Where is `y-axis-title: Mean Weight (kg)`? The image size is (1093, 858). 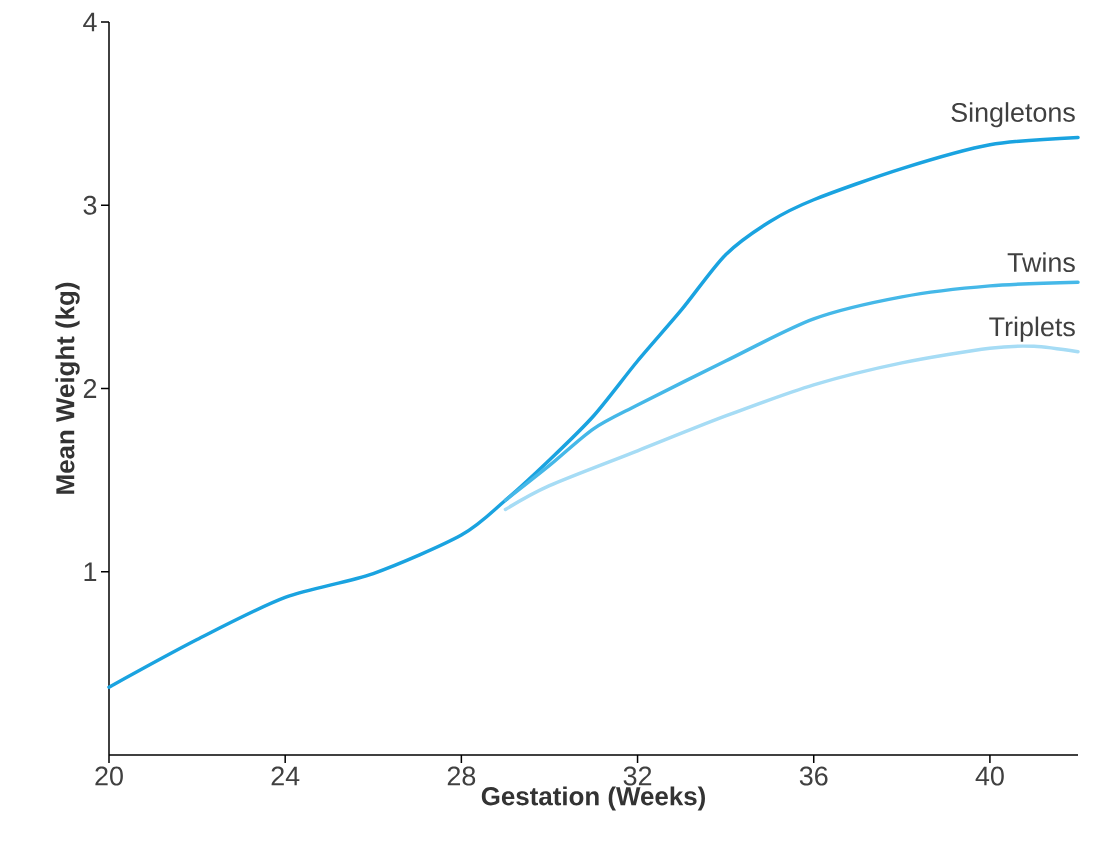
y-axis-title: Mean Weight (kg) is located at coordinates (67, 388).